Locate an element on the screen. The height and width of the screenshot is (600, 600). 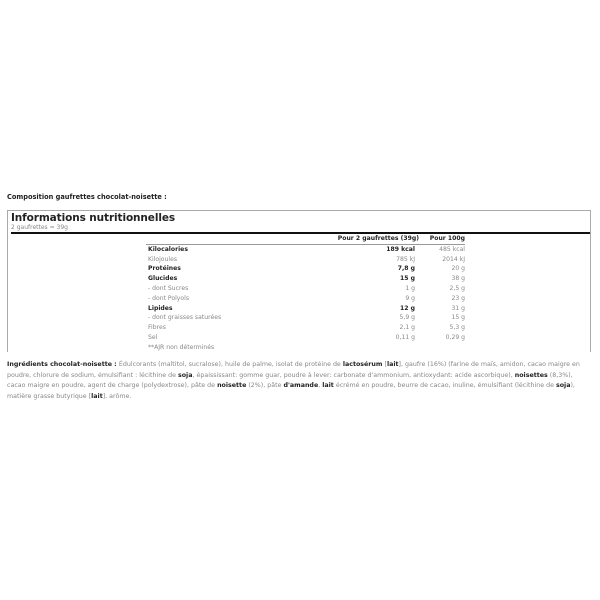
value-serving: 15 g is located at coordinates (407, 279).